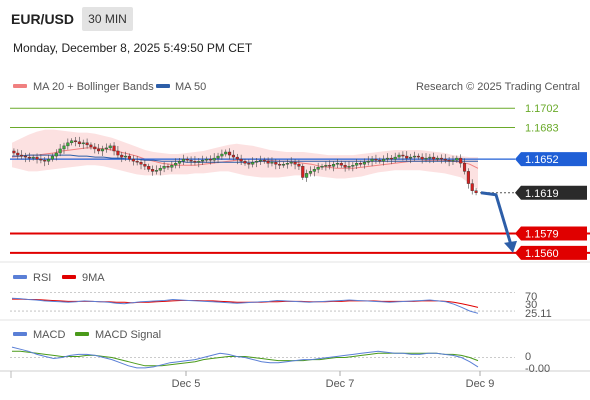 The width and height of the screenshot is (590, 400). I want to click on macd-signal-legend-swatch, so click(82, 334).